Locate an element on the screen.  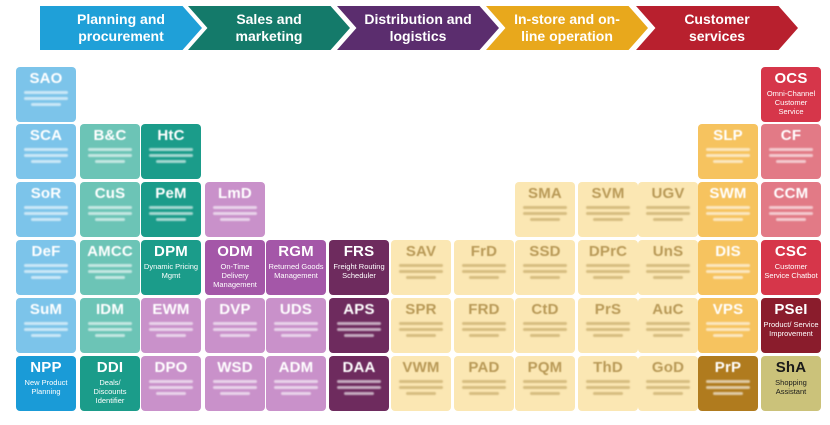
element-tile-pad: PAD is located at coordinates (484, 383).